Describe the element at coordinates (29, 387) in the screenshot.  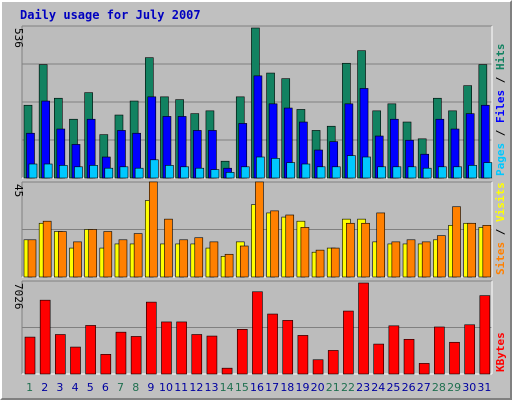
I see `day-label: 1` at that location.